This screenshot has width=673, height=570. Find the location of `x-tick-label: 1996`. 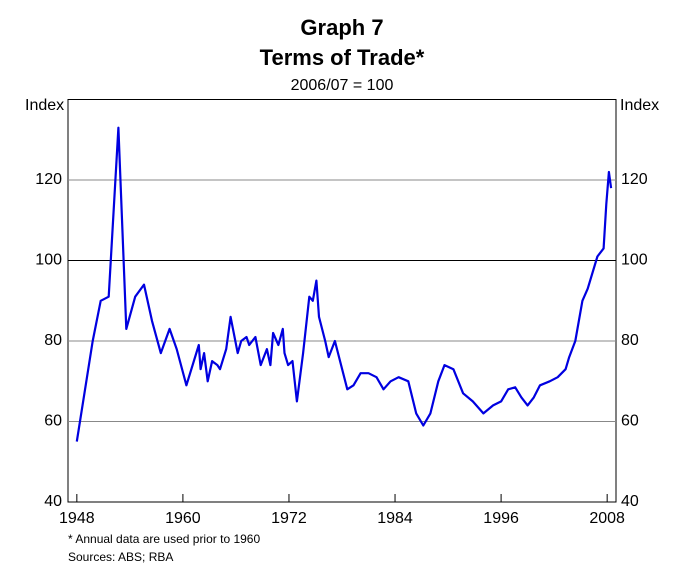

x-tick-label: 1996 is located at coordinates (501, 518).